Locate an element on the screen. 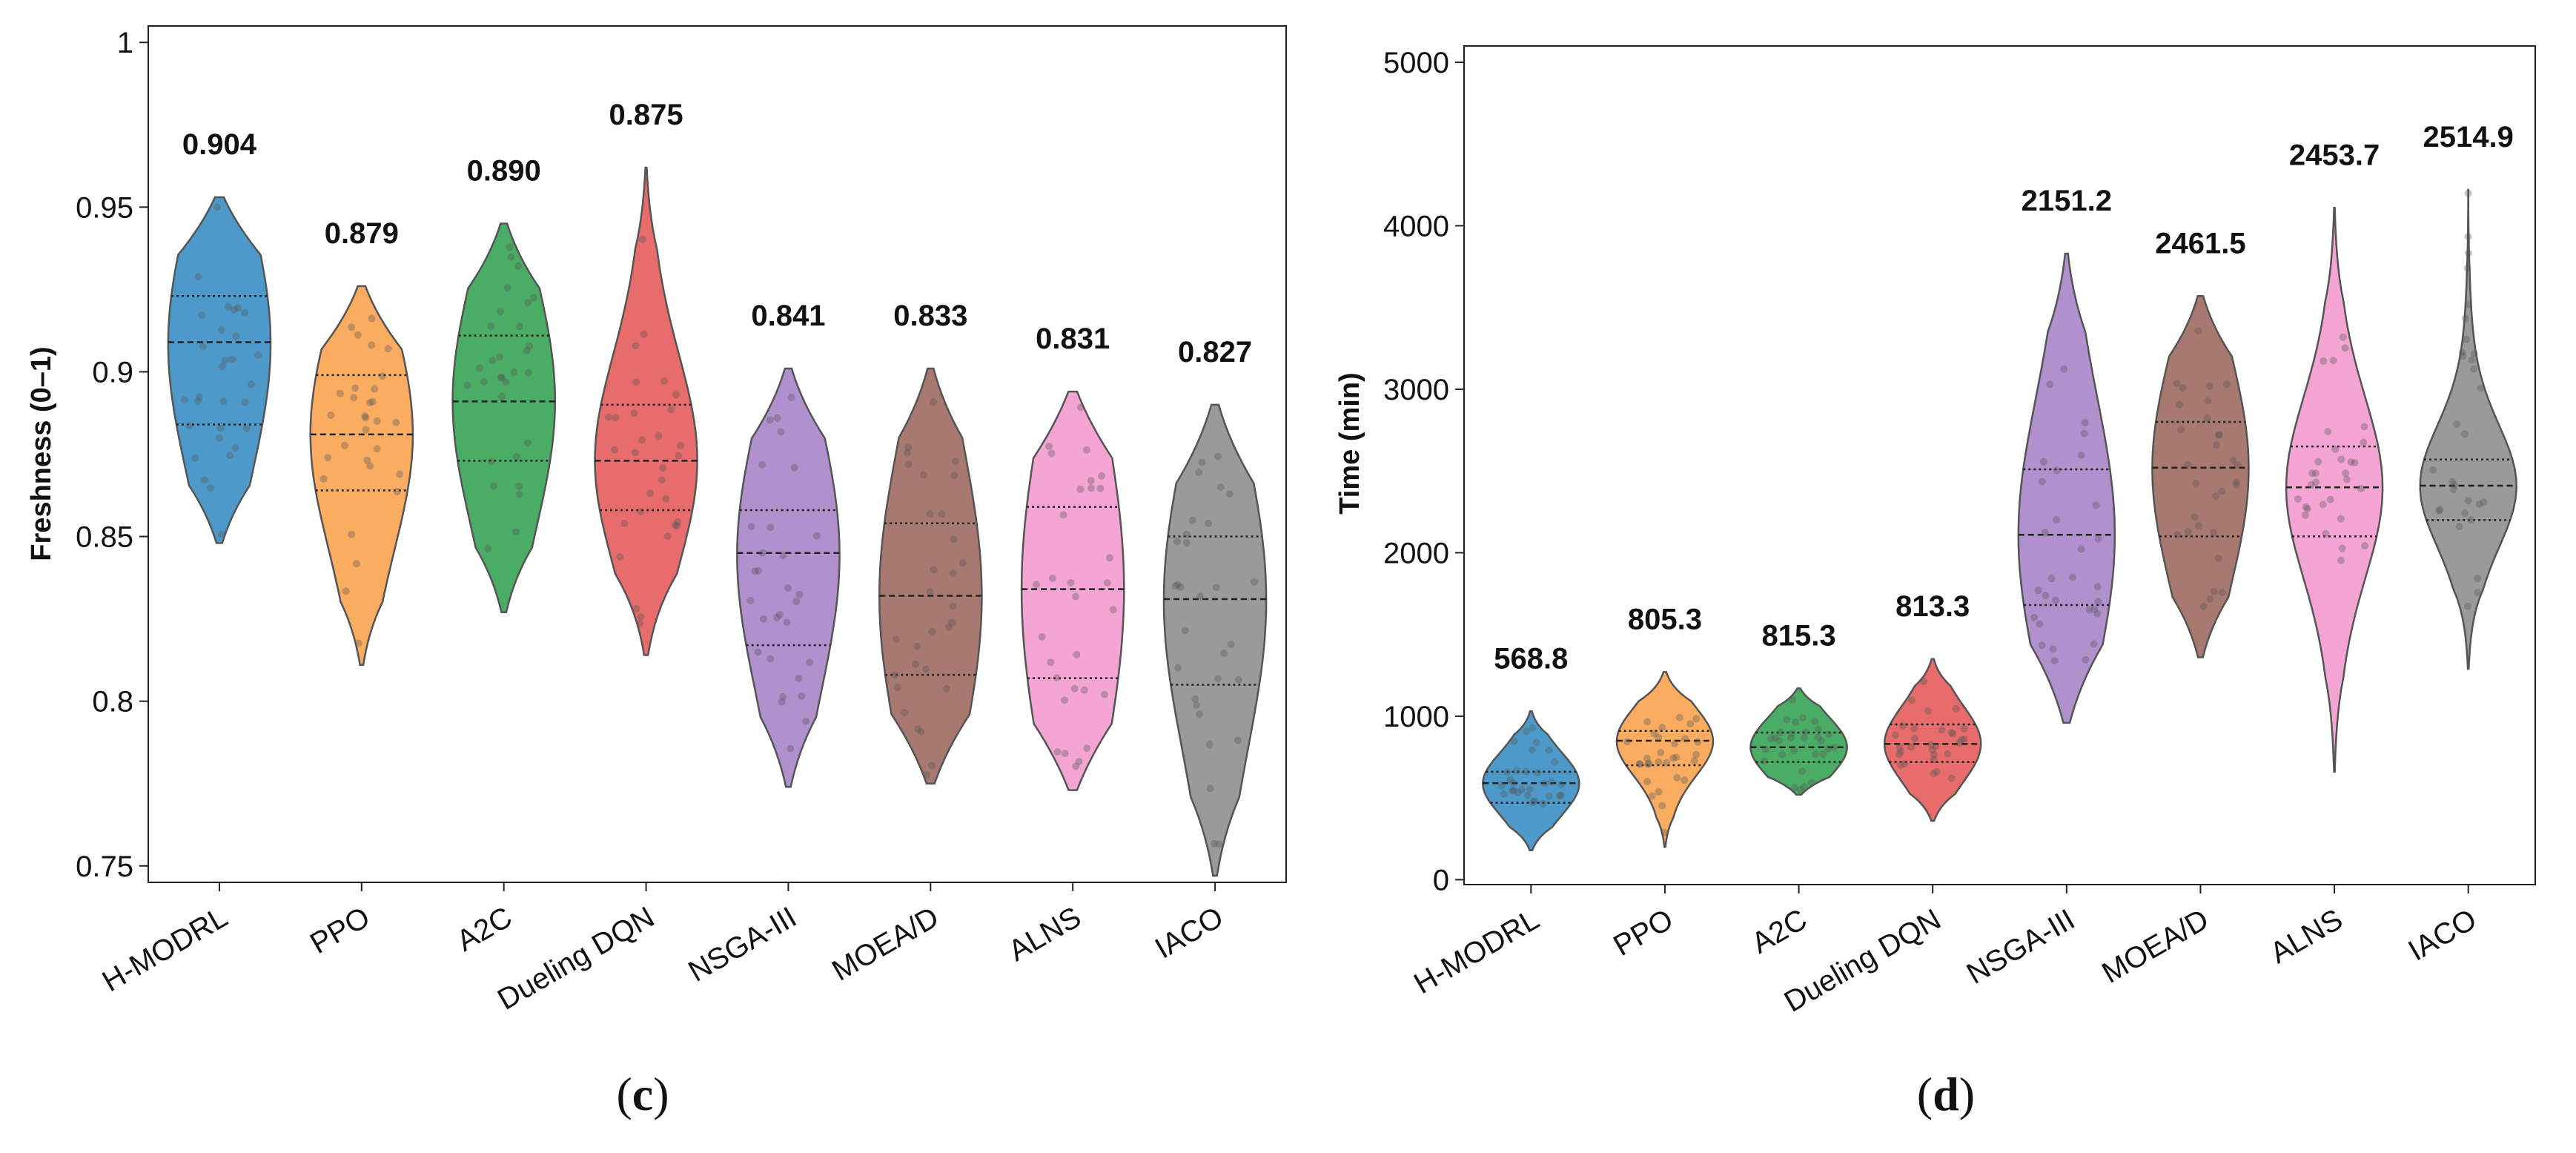 This screenshot has height=1153, width=2576. violin-alns is located at coordinates (1072, 590).